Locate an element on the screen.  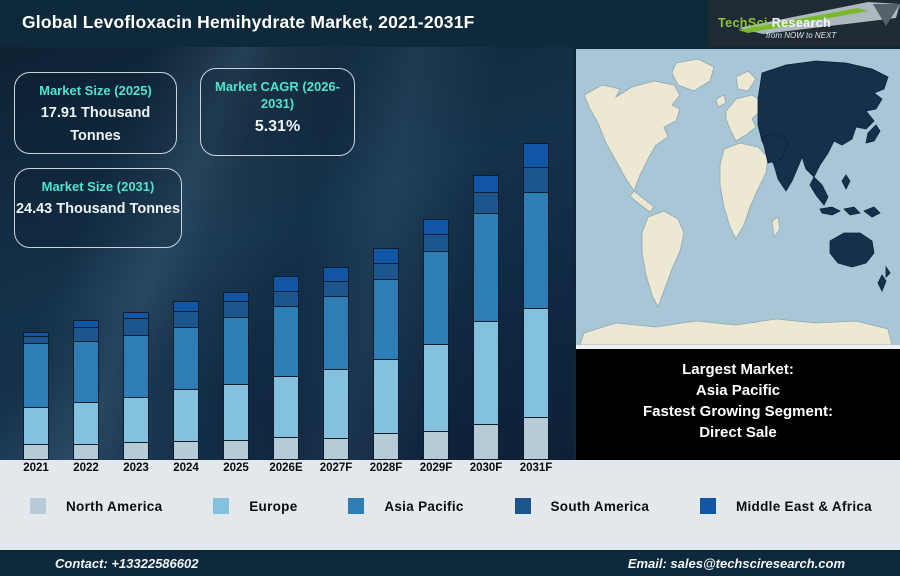
bar-column-2023 is located at coordinates (136, 386).